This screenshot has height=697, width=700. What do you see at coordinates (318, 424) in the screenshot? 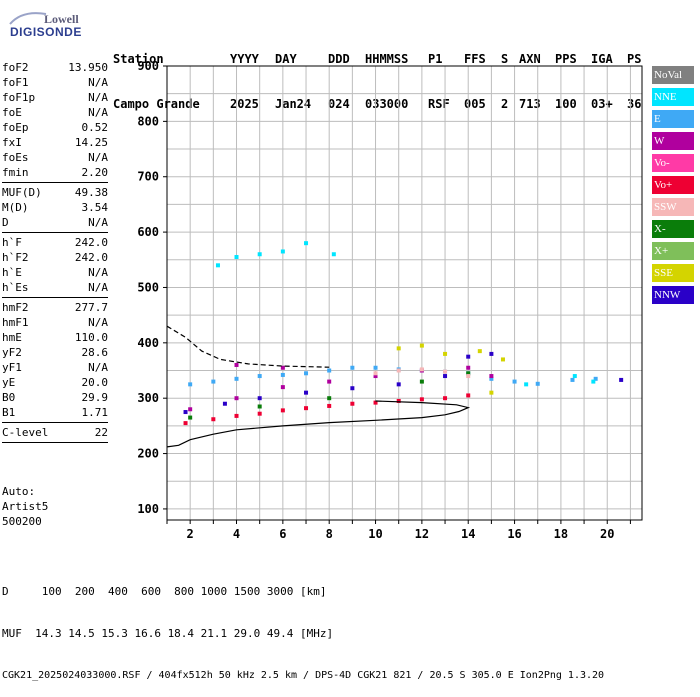
I see `profile` at bounding box center [318, 424].